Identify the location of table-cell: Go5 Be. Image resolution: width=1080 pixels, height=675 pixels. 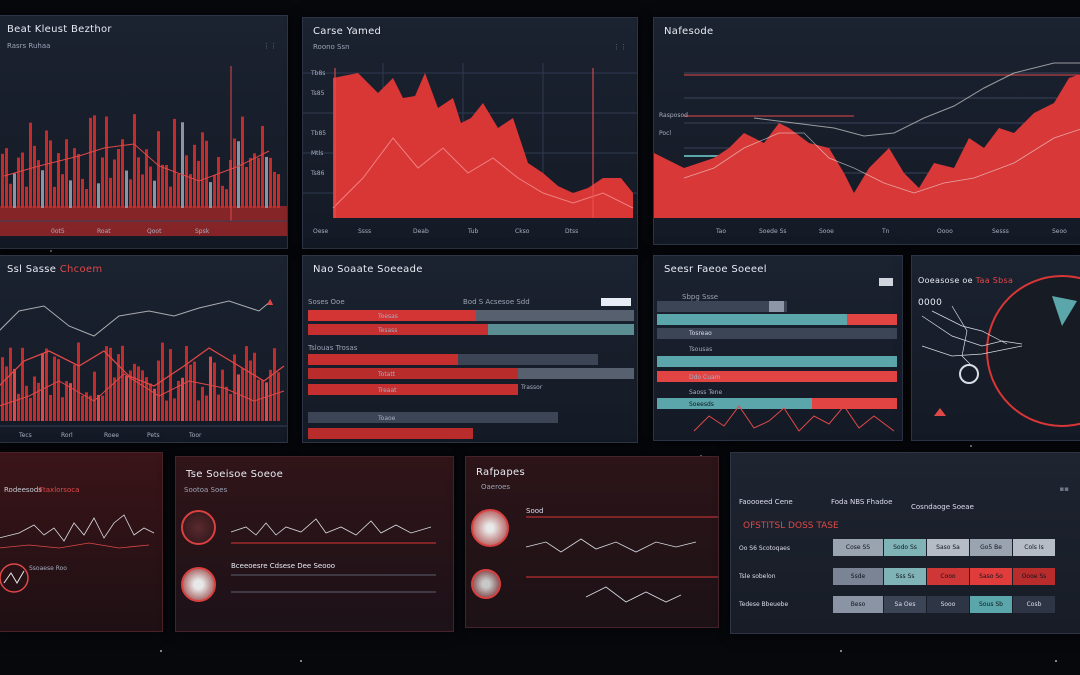
(991, 547).